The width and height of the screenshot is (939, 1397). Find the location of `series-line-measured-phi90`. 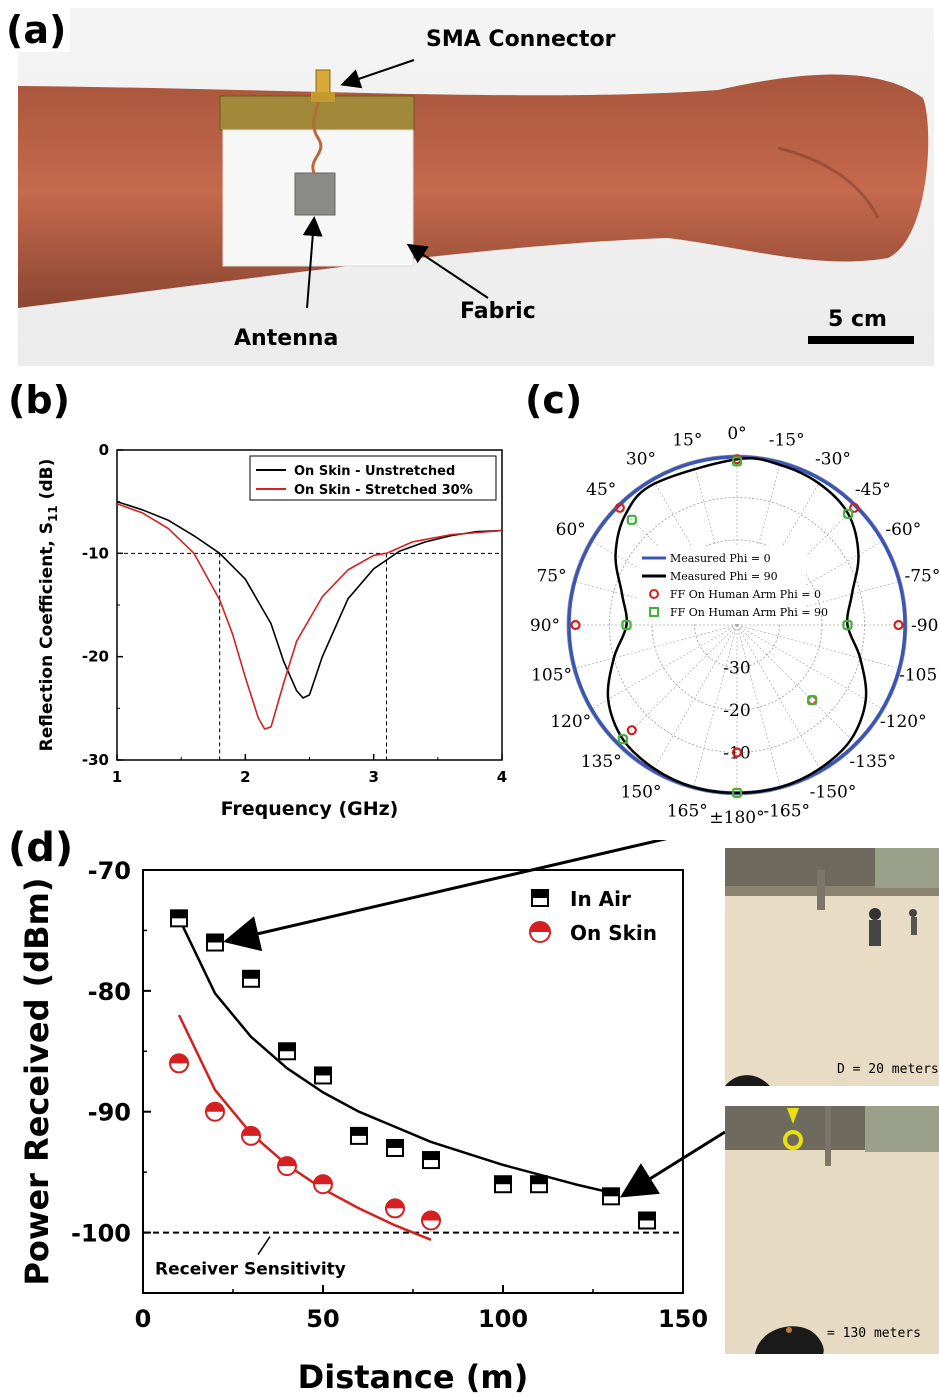

series-line-measured-phi90 is located at coordinates (737, 626).